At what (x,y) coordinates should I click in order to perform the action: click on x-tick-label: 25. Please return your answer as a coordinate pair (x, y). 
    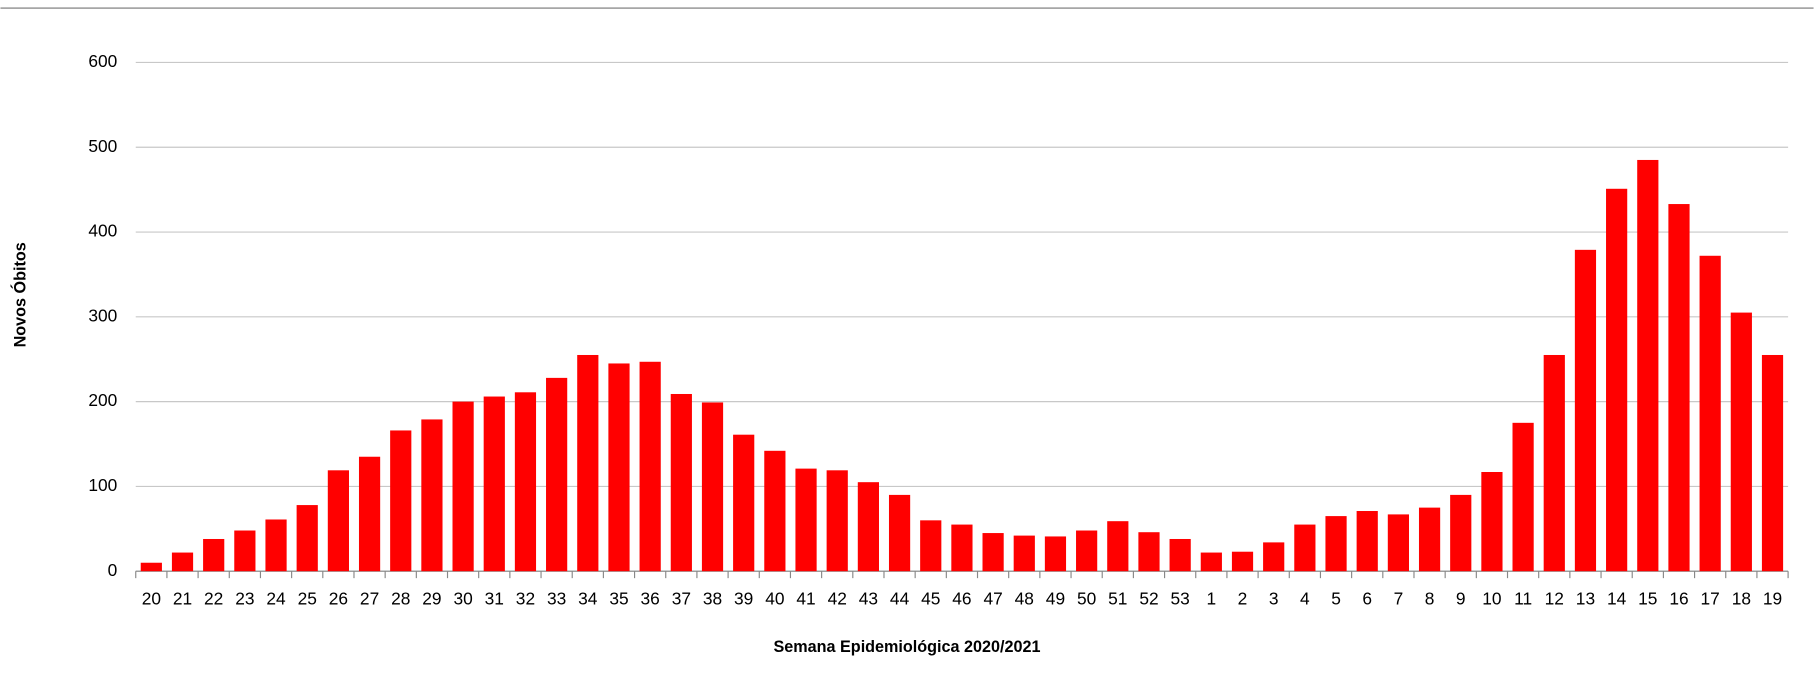
    Looking at the image, I should click on (307, 599).